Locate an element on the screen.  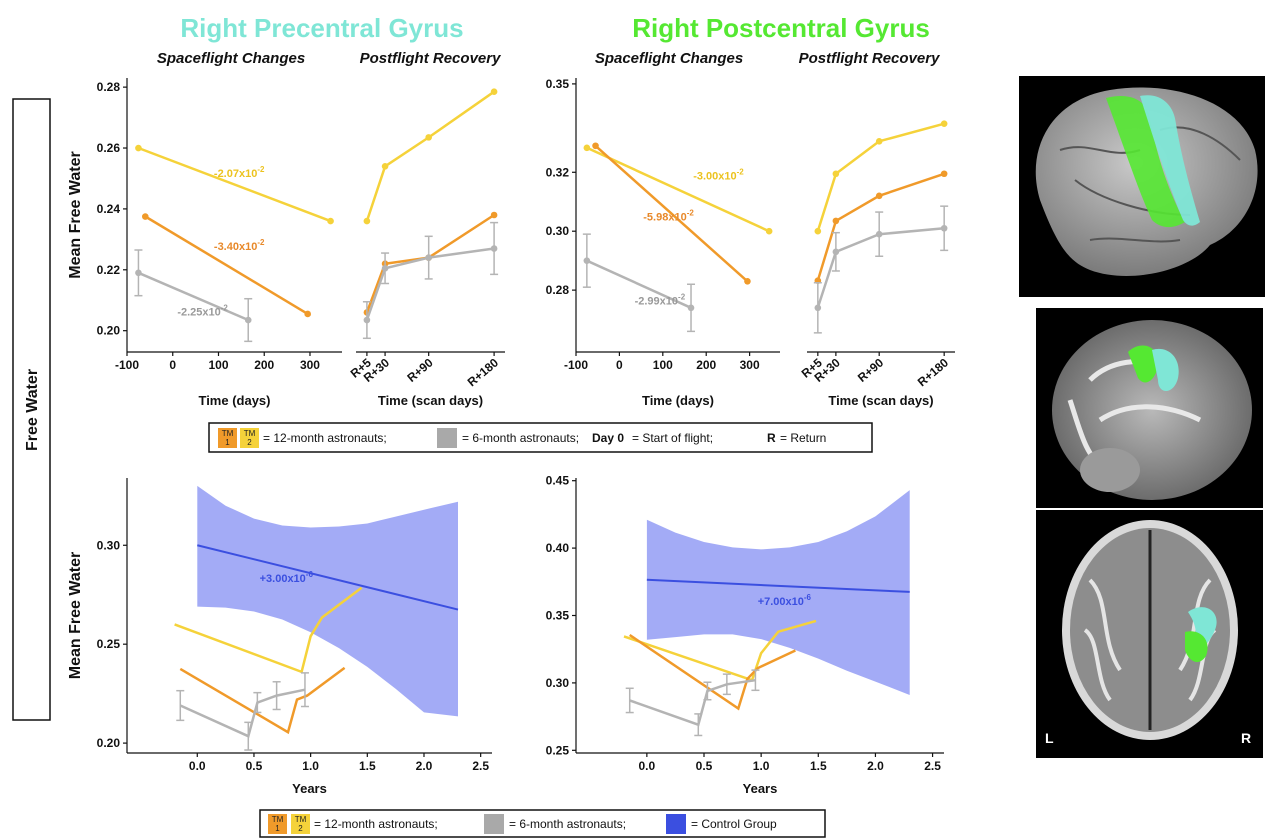
slope-label-six-month: -2.99x10⁻² is located at coordinates (660, 299).